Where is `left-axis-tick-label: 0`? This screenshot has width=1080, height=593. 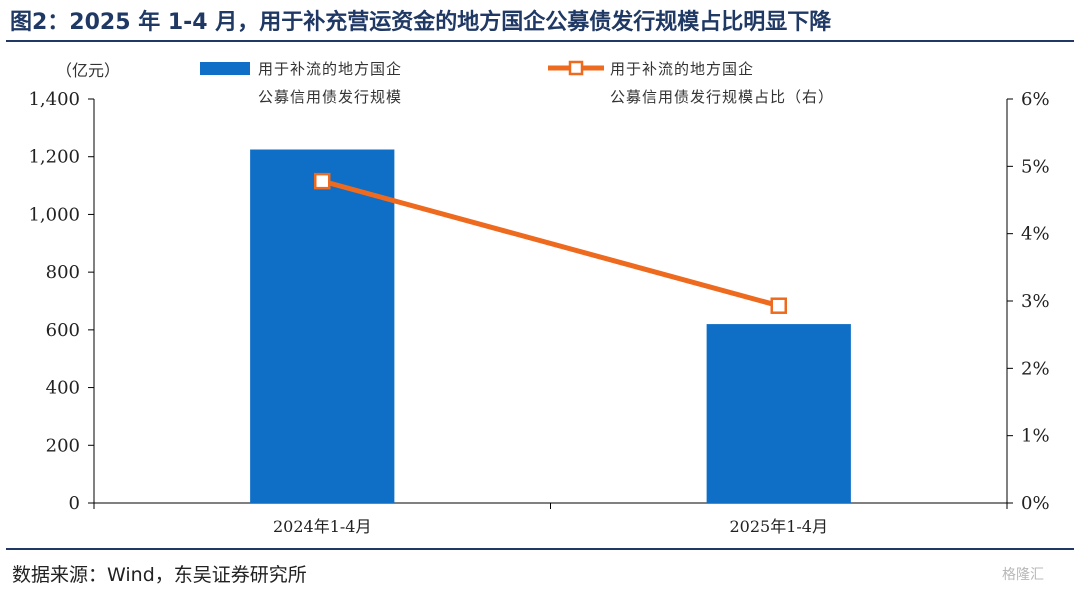 left-axis-tick-label: 0 is located at coordinates (74, 503).